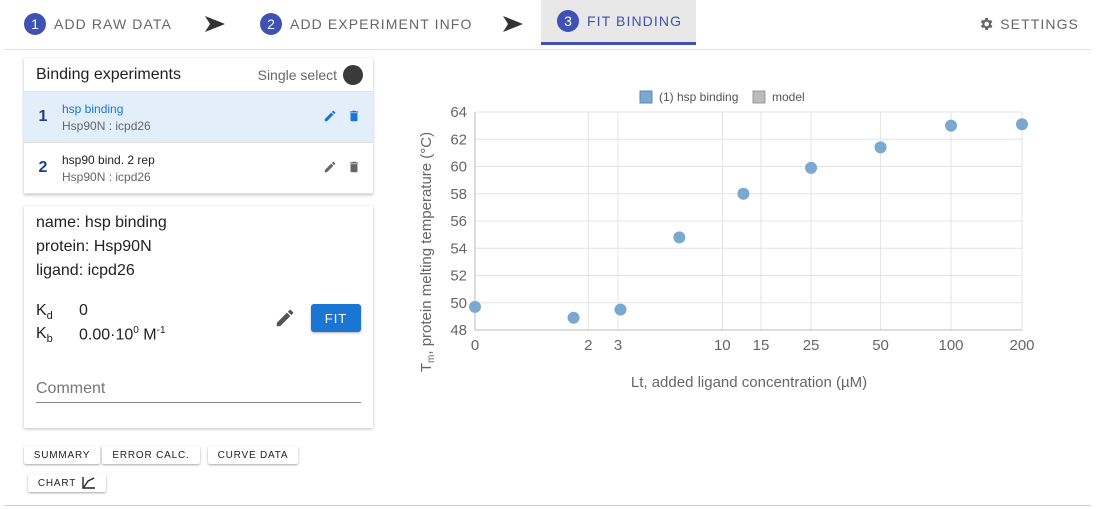  I want to click on summary-button: SUMMARY, so click(62, 455).